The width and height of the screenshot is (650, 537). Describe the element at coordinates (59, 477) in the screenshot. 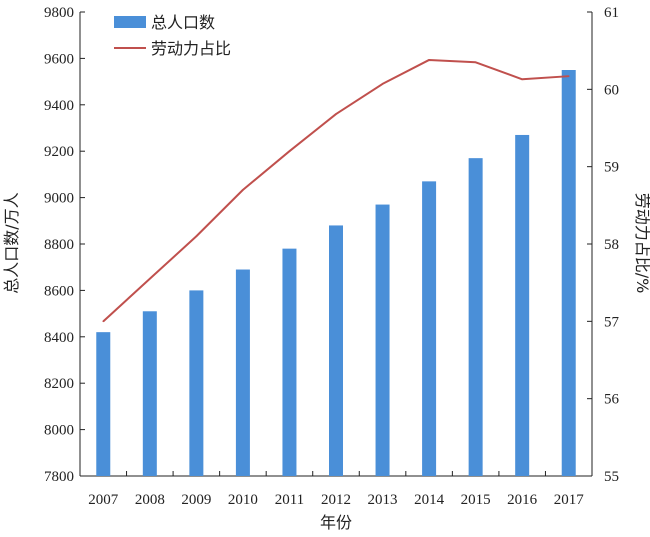

I see `left-tick-label: 7800` at that location.